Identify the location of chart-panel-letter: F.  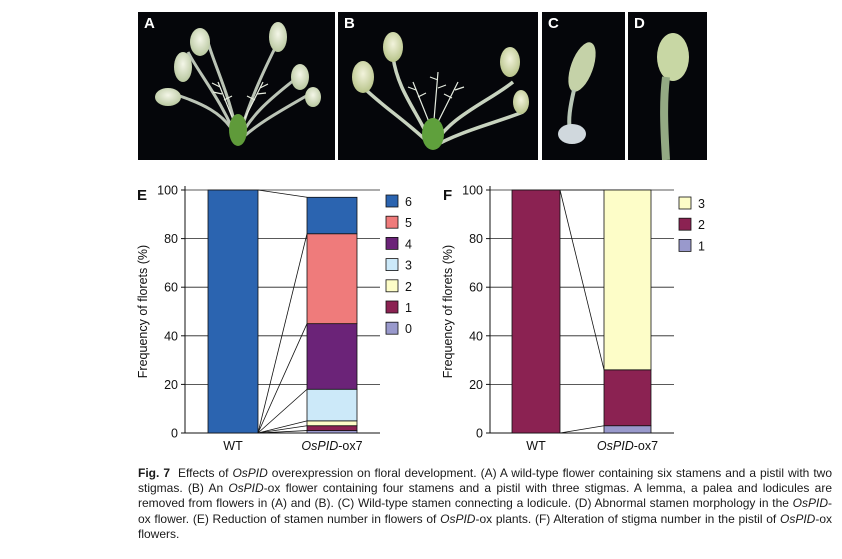
(447, 195).